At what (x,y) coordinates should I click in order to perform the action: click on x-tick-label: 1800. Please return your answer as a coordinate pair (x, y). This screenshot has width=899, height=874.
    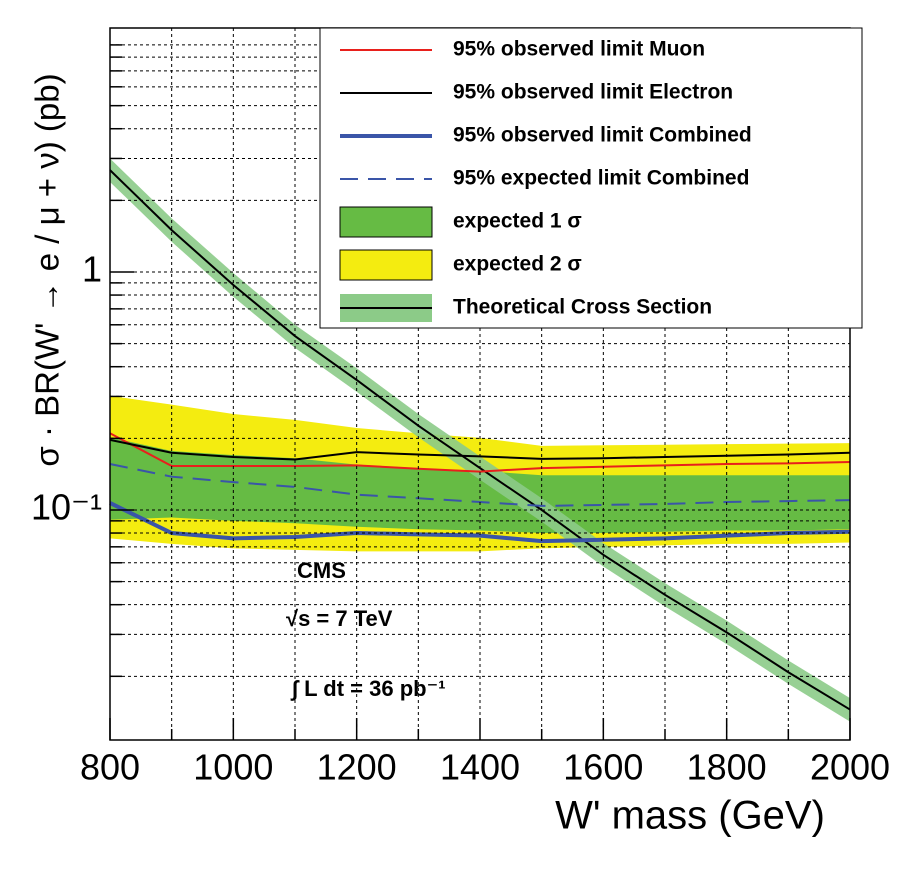
    Looking at the image, I should click on (727, 767).